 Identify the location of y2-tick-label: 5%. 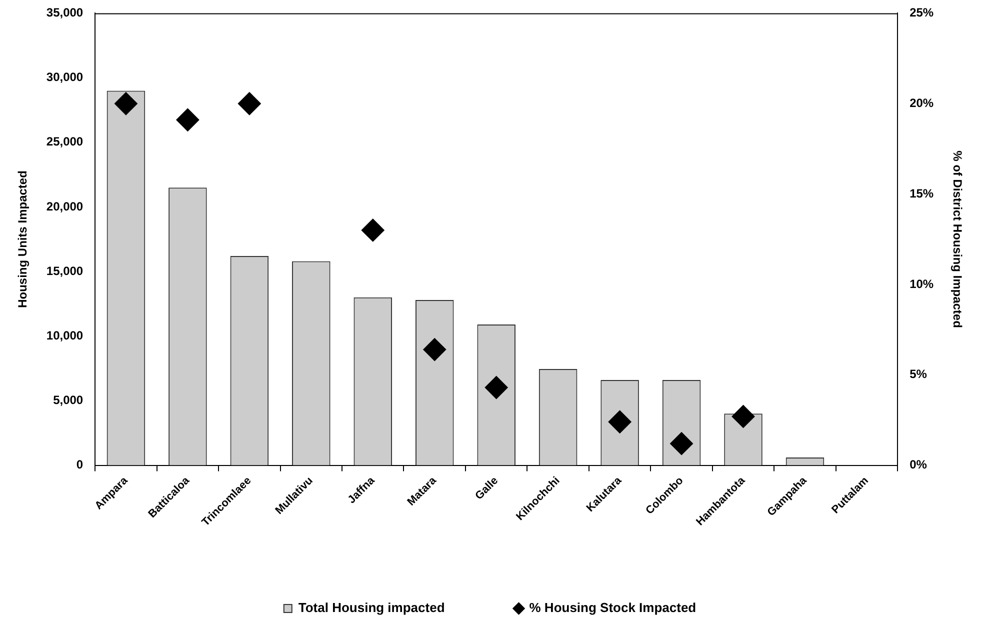
(919, 374).